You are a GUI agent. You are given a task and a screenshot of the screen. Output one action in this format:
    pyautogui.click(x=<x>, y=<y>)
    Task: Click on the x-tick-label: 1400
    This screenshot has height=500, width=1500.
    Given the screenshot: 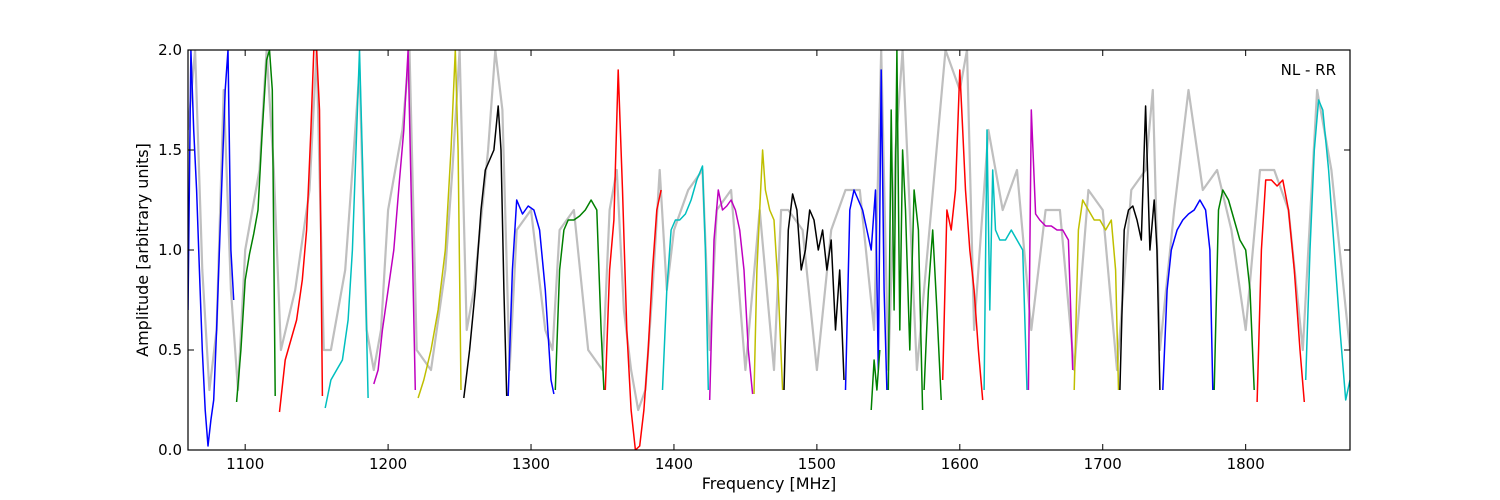 What is the action you would take?
    pyautogui.click(x=674, y=464)
    